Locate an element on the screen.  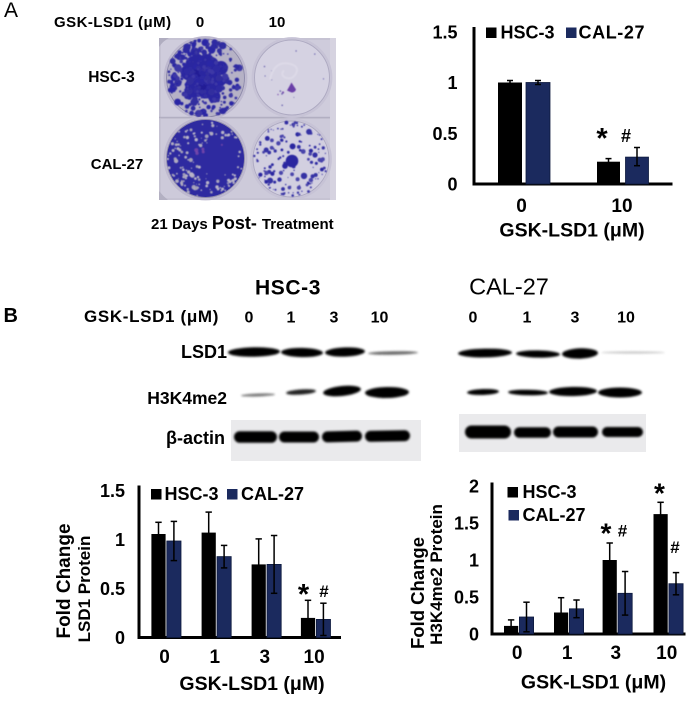
svg-text: A is located at coordinates (11, 11).